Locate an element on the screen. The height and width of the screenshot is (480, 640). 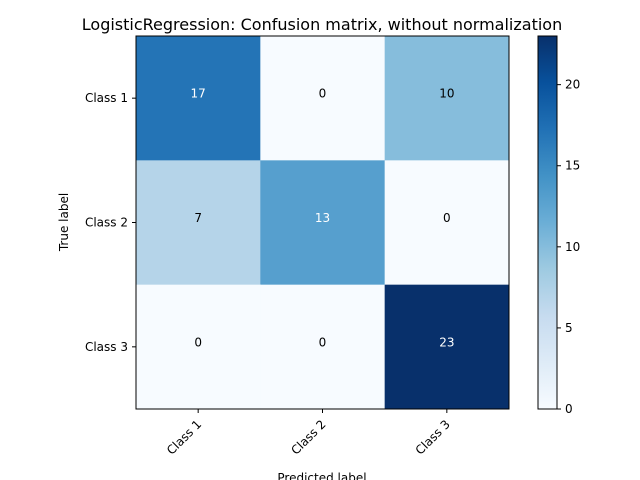
x-axis-label: Predicted label is located at coordinates (321, 475).